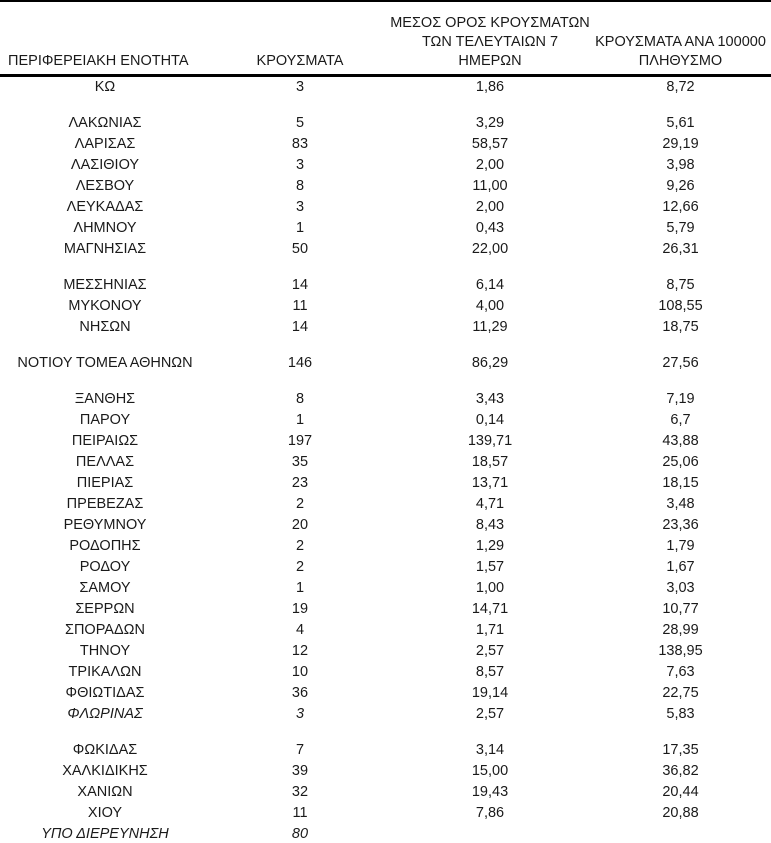 The image size is (771, 843). Describe the element at coordinates (680, 399) in the screenshot. I see `per100k-cell: 7,19` at that location.